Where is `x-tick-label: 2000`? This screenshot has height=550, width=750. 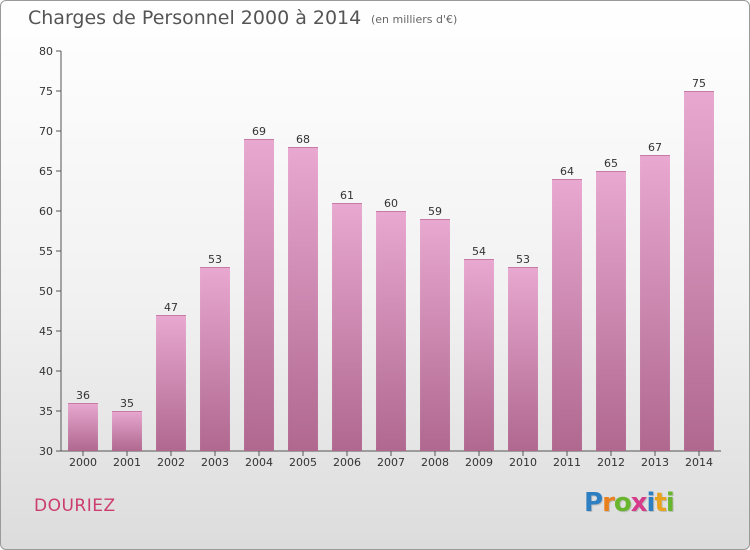 x-tick-label: 2000 is located at coordinates (83, 462).